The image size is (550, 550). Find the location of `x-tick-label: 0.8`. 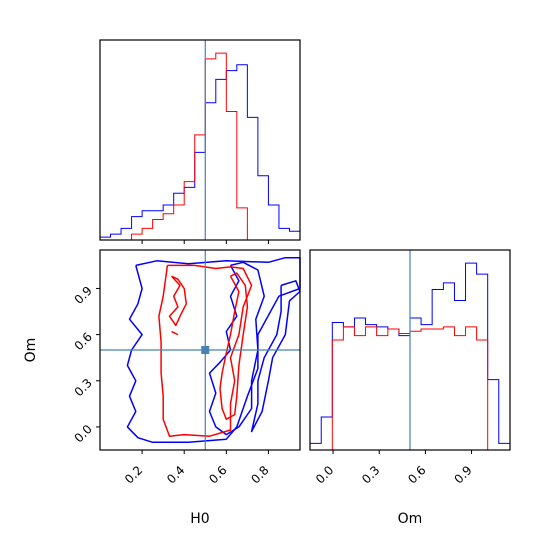

x-tick-label: 0.8 is located at coordinates (259, 474).